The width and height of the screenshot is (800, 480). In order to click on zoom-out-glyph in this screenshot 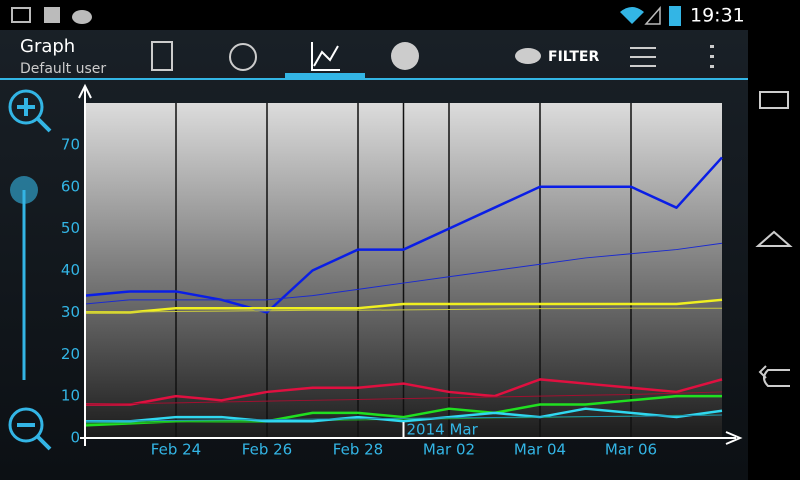, I will do `click(34, 437)`.